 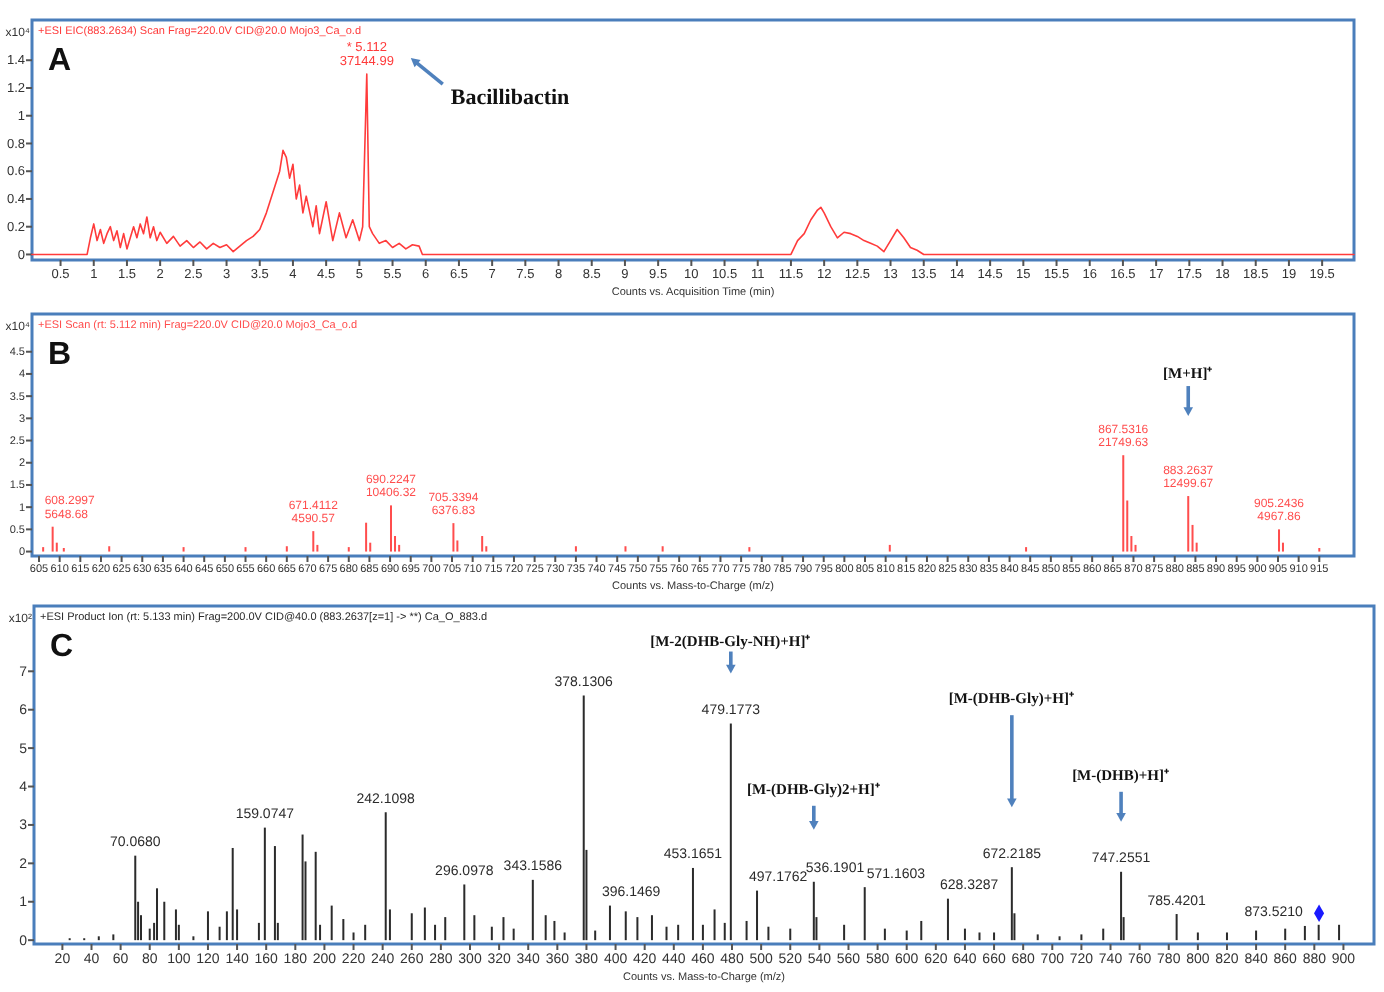 What do you see at coordinates (60, 61) in the screenshot?
I see `text: A` at bounding box center [60, 61].